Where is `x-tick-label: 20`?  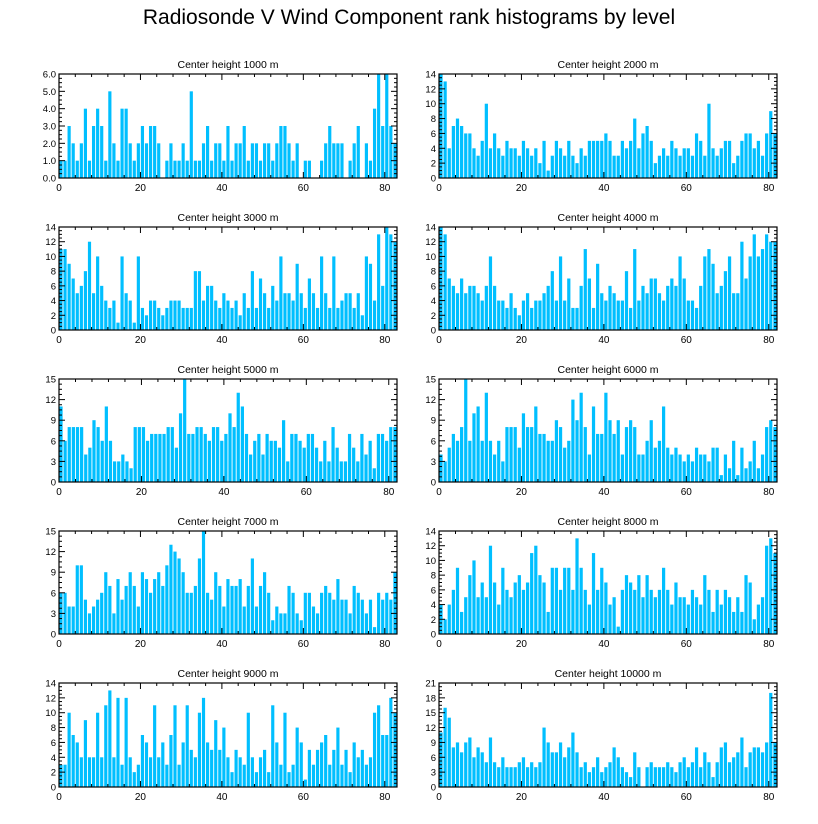
x-tick-label: 20 is located at coordinates (522, 644).